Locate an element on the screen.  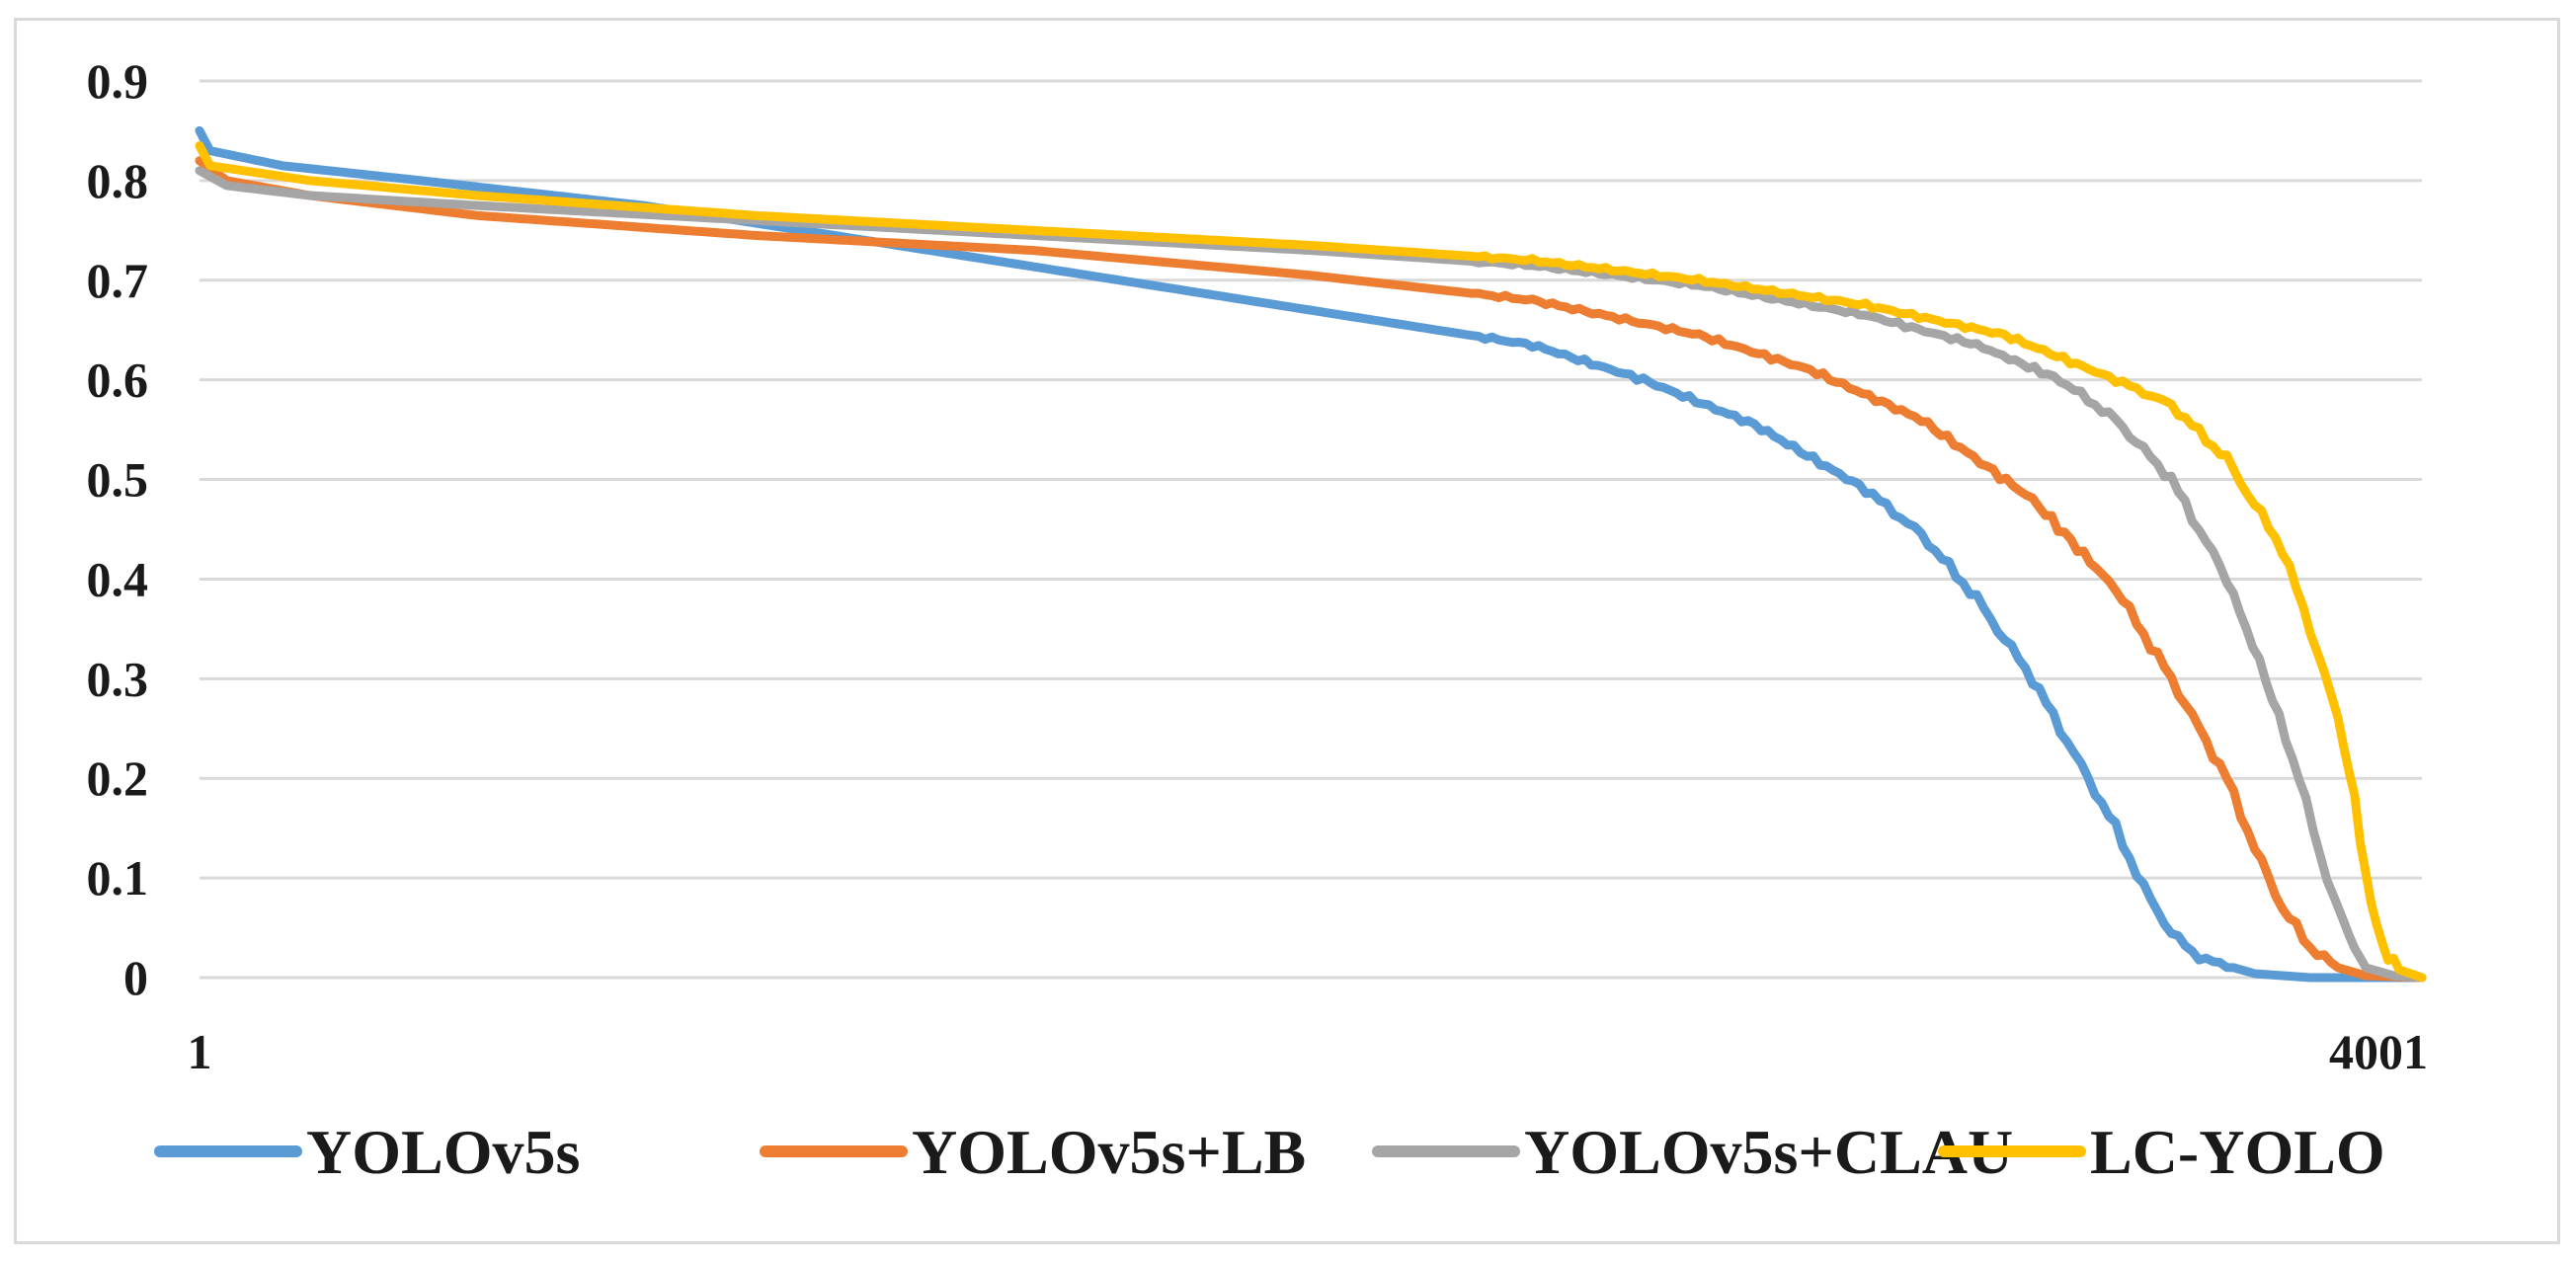
y-tick-label: 0.4 is located at coordinates (118, 578).